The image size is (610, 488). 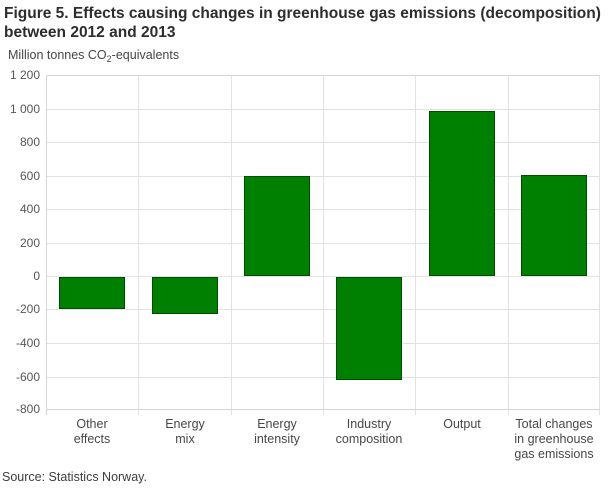 I want to click on y-tick-label: 400, so click(x=29, y=209).